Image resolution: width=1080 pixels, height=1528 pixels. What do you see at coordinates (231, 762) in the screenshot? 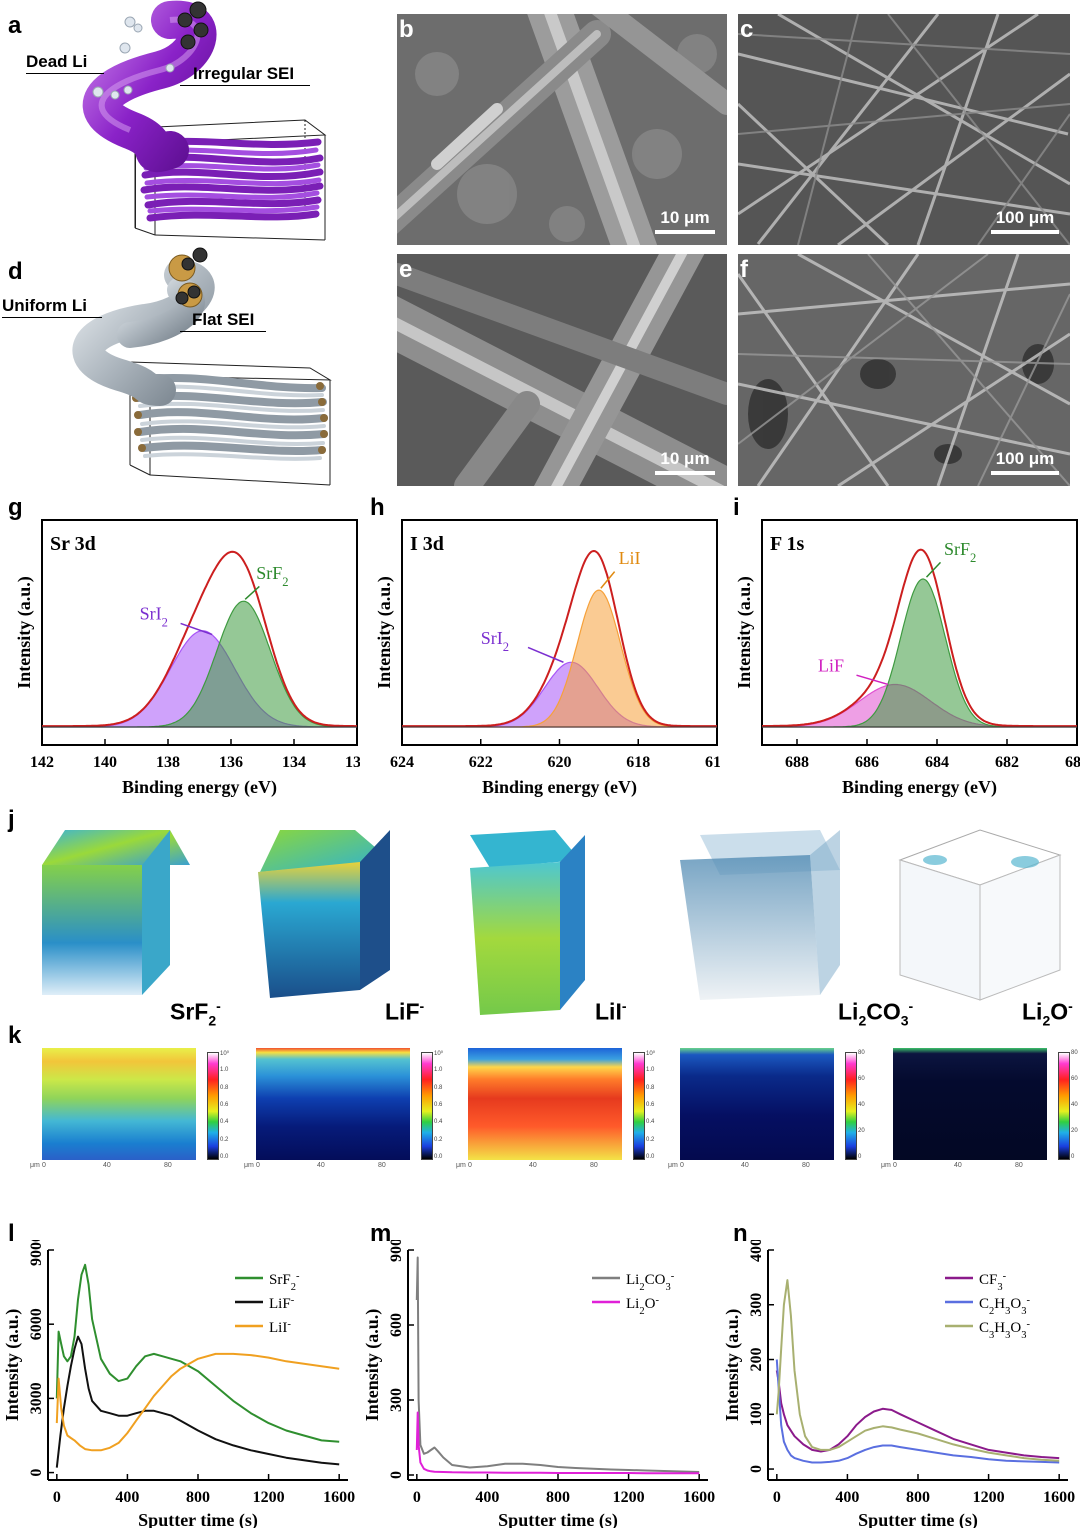
I see `xps-sr3d-xtick-label-3: 136` at bounding box center [231, 762].